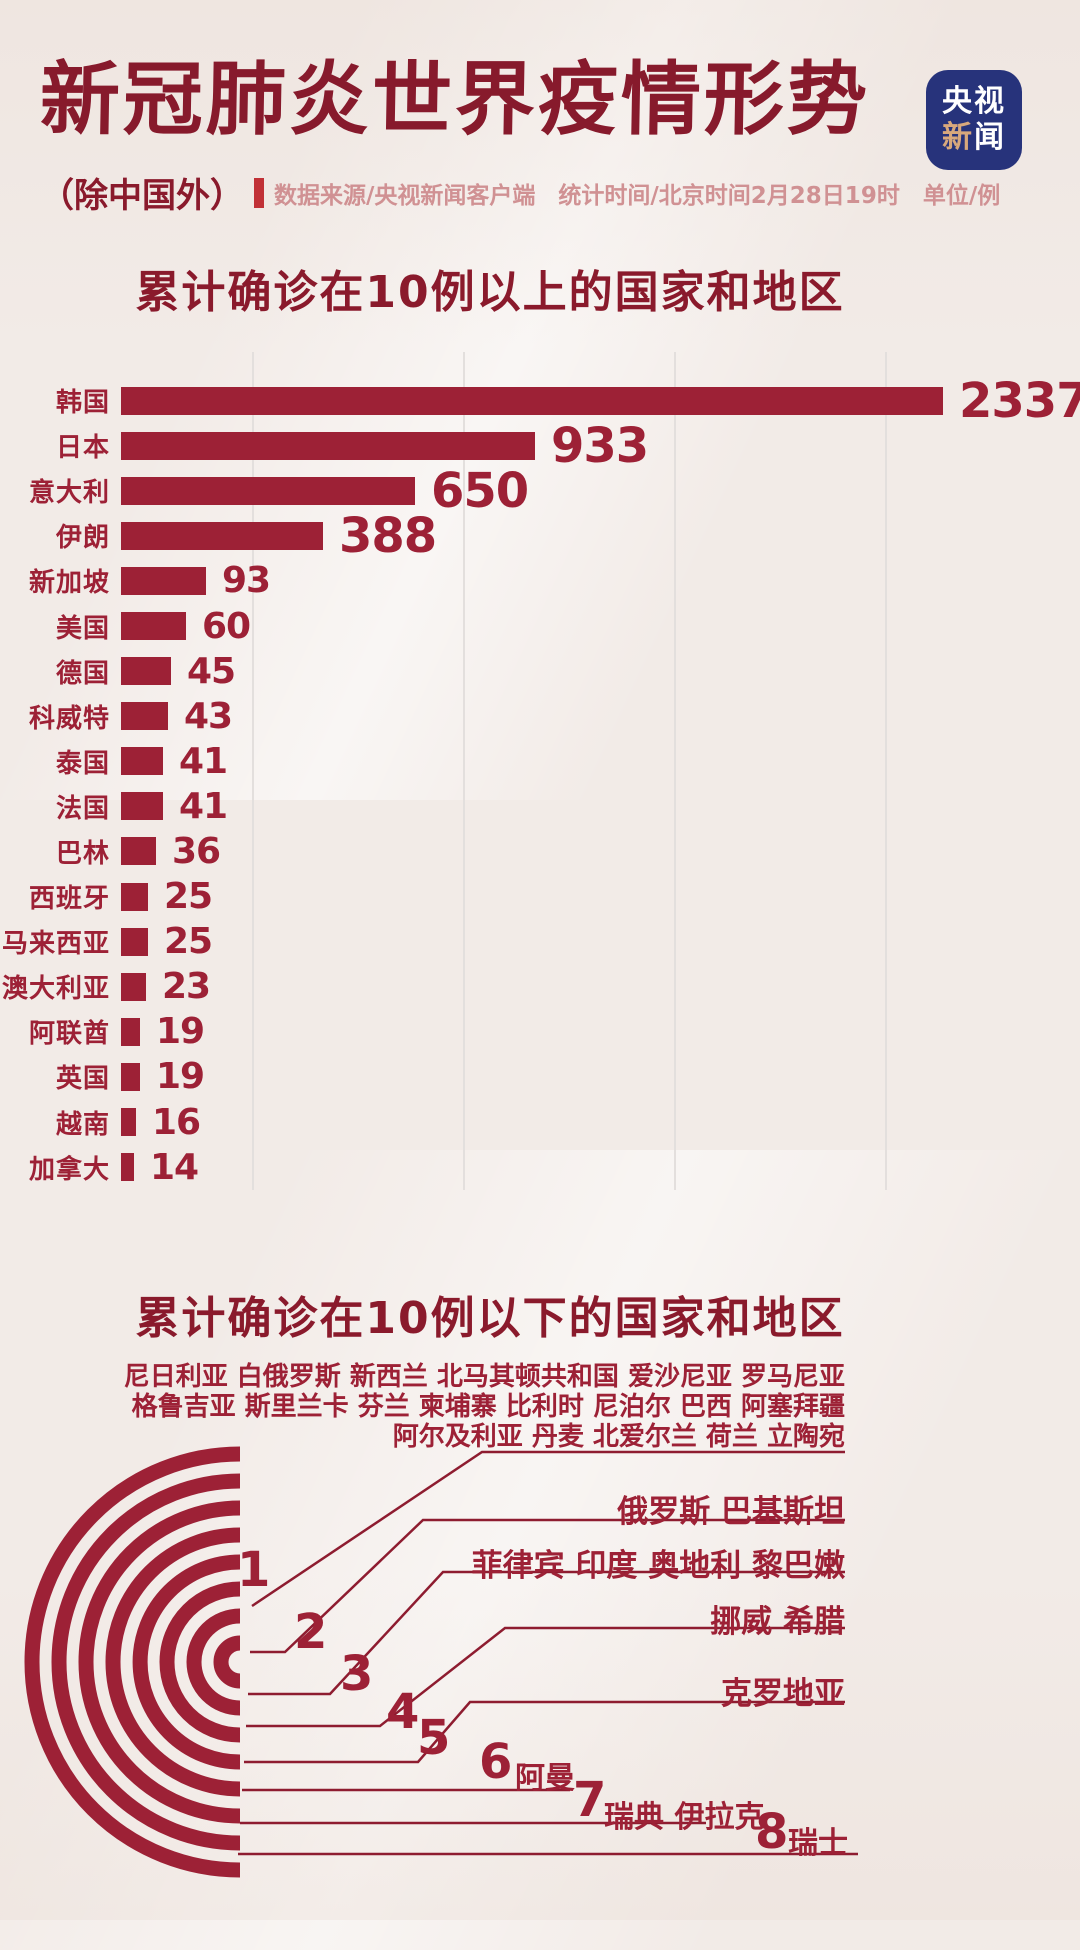 The width and height of the screenshot is (1080, 1950). I want to click on group-count: 6, so click(496, 1762).